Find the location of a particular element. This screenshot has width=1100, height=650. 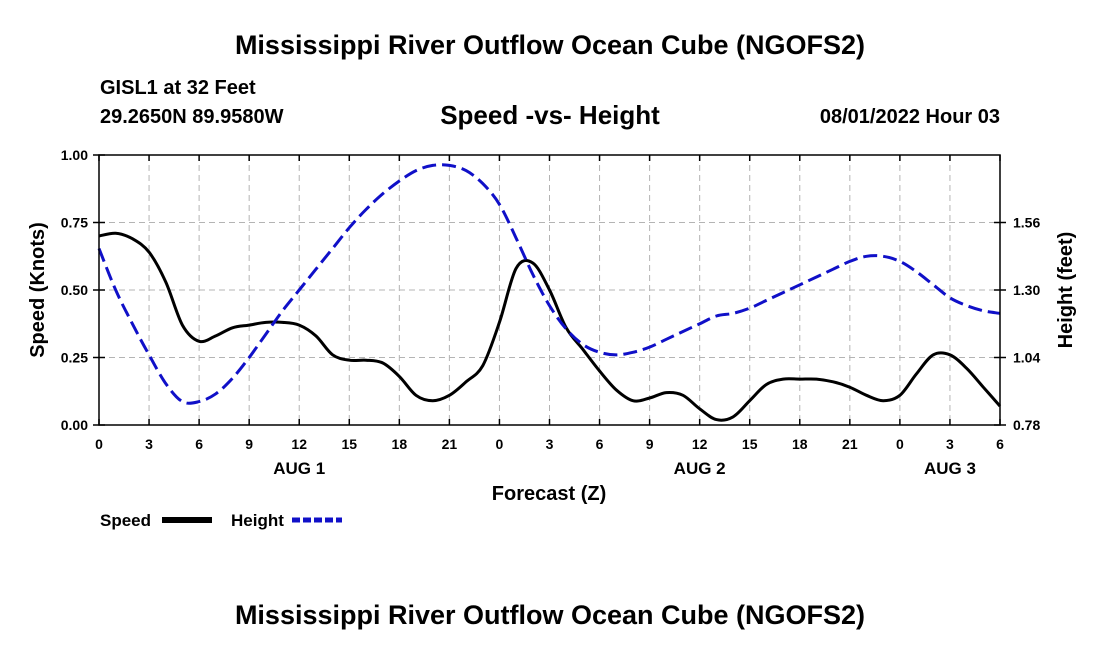

y2-tick-label: 1.30 is located at coordinates (1026, 290).